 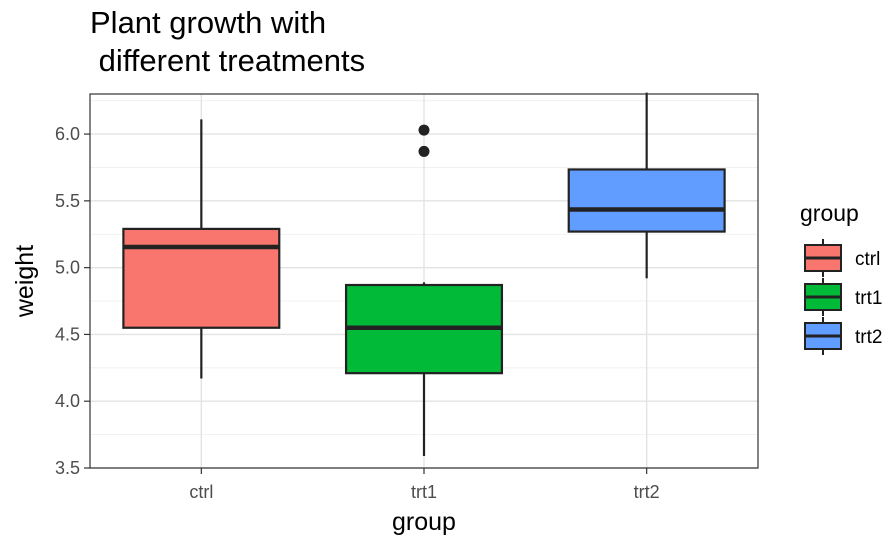 I want to click on box-ctrl, so click(x=201, y=249).